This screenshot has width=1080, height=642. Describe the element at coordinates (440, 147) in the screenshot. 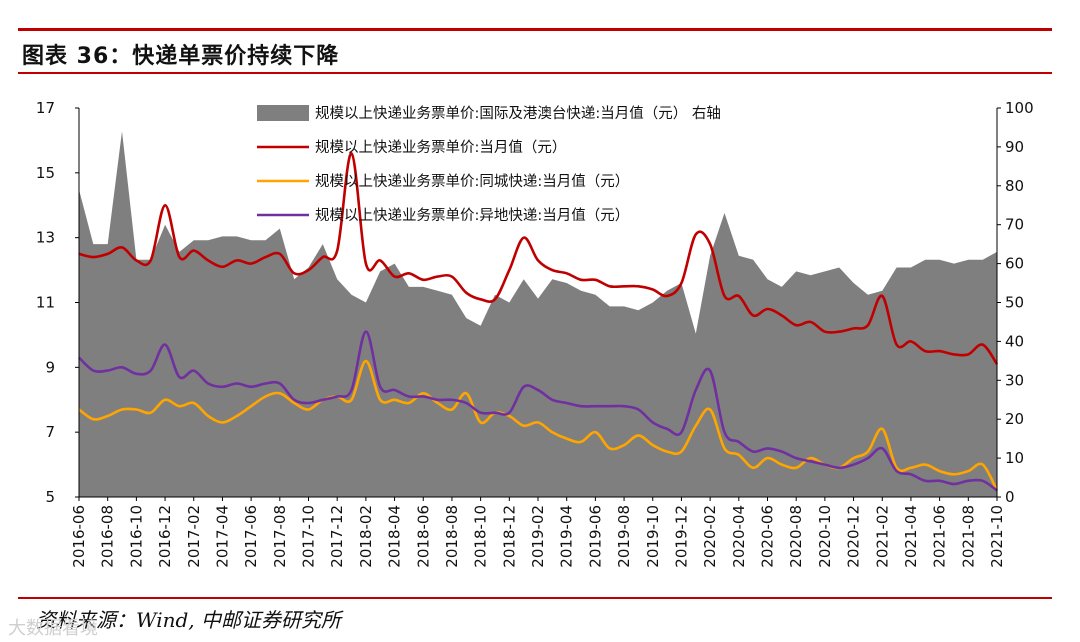

I see `legend-label: 规模以上快递业务票单价:当月值（元）` at that location.